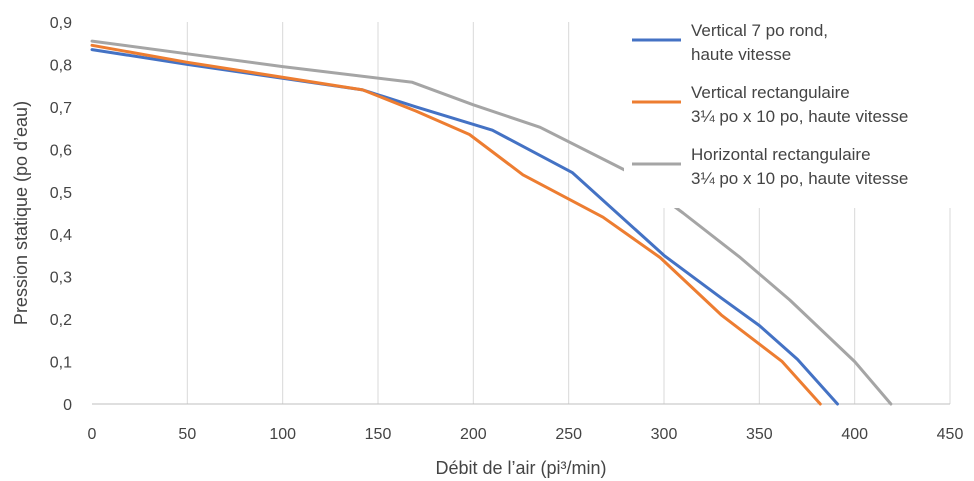  I want to click on x-tick-label: 150, so click(378, 434).